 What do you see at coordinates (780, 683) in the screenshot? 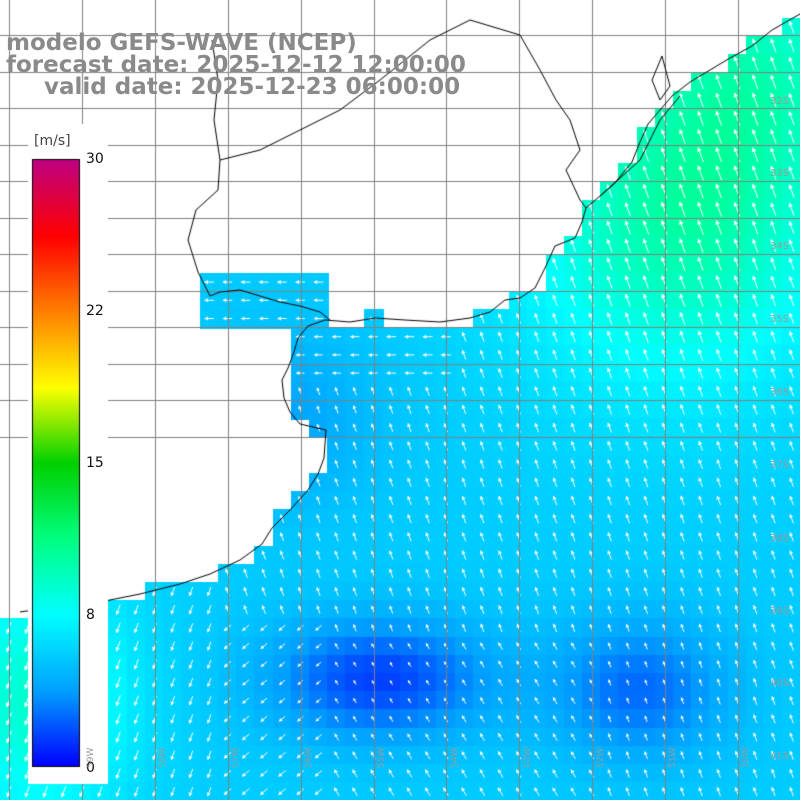
I see `lat-label: 40S` at bounding box center [780, 683].